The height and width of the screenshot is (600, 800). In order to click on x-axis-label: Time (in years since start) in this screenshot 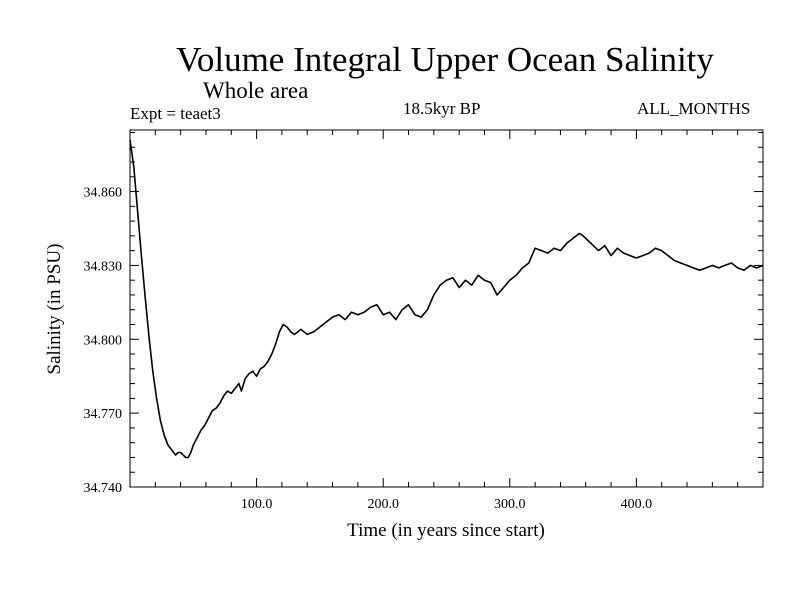, I will do `click(446, 530)`.